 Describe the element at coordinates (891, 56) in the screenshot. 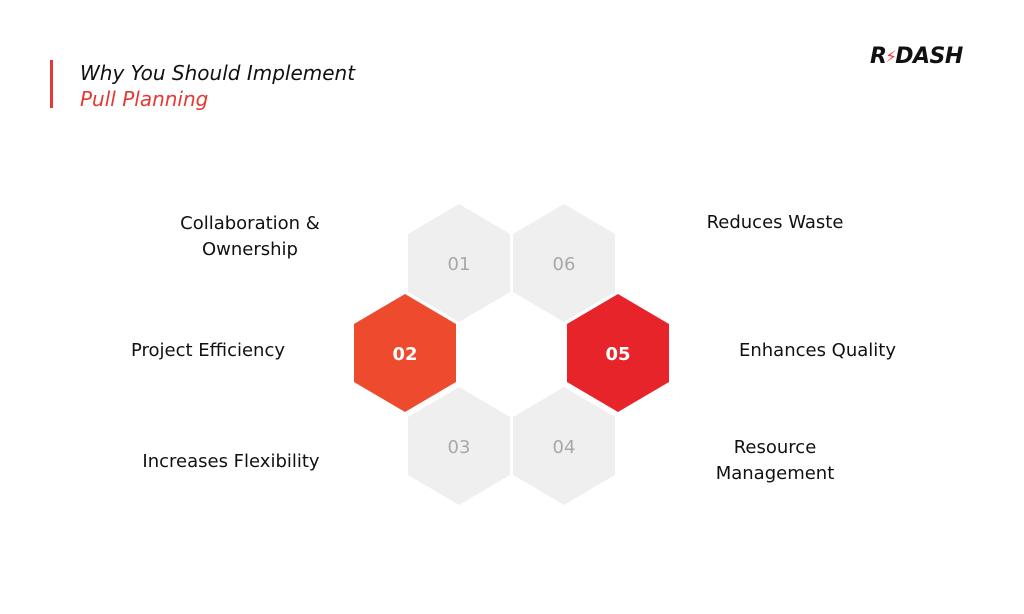

I see `bolt-icon: ⚡` at that location.